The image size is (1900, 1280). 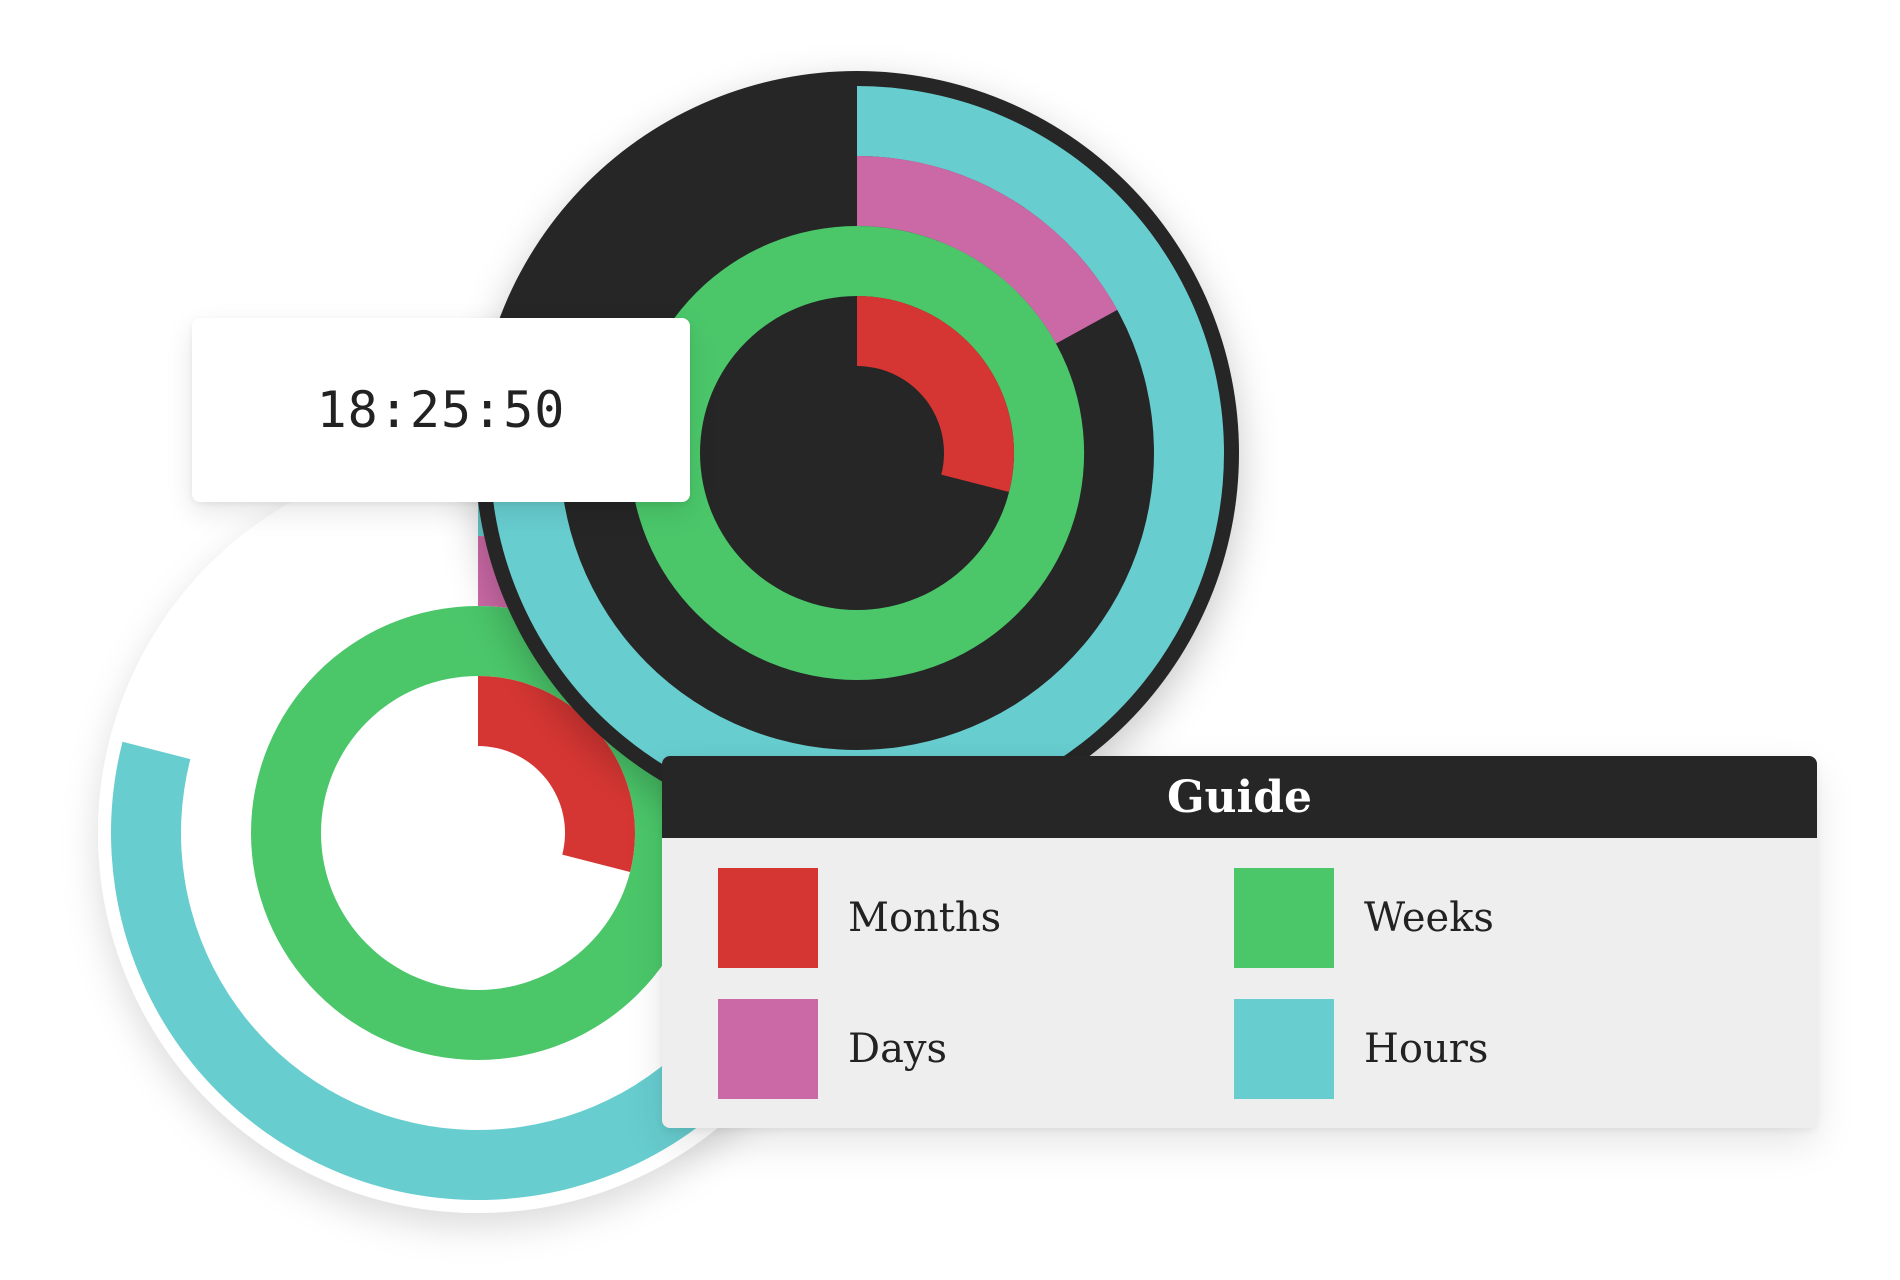 I want to click on legend-item-days: Days, so click(x=832, y=1049).